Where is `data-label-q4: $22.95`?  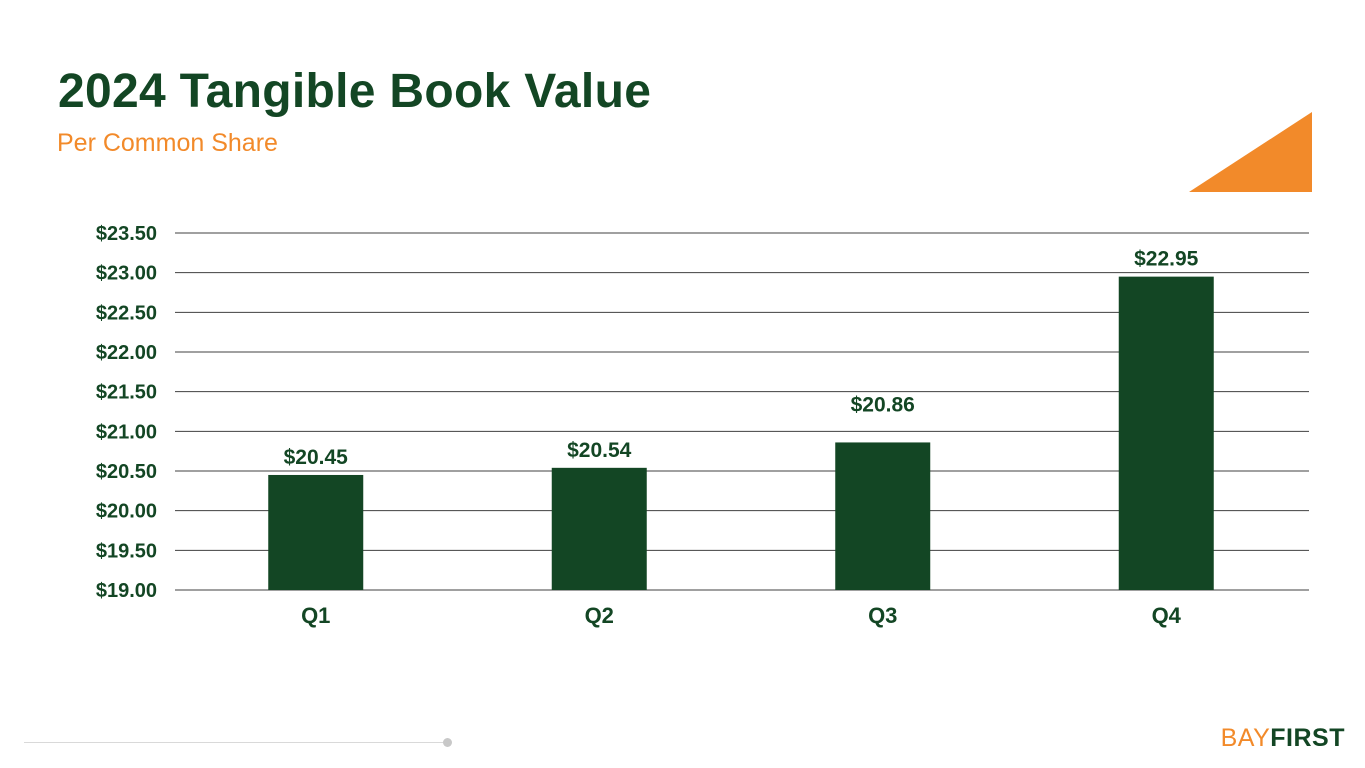 data-label-q4: $22.95 is located at coordinates (1166, 259).